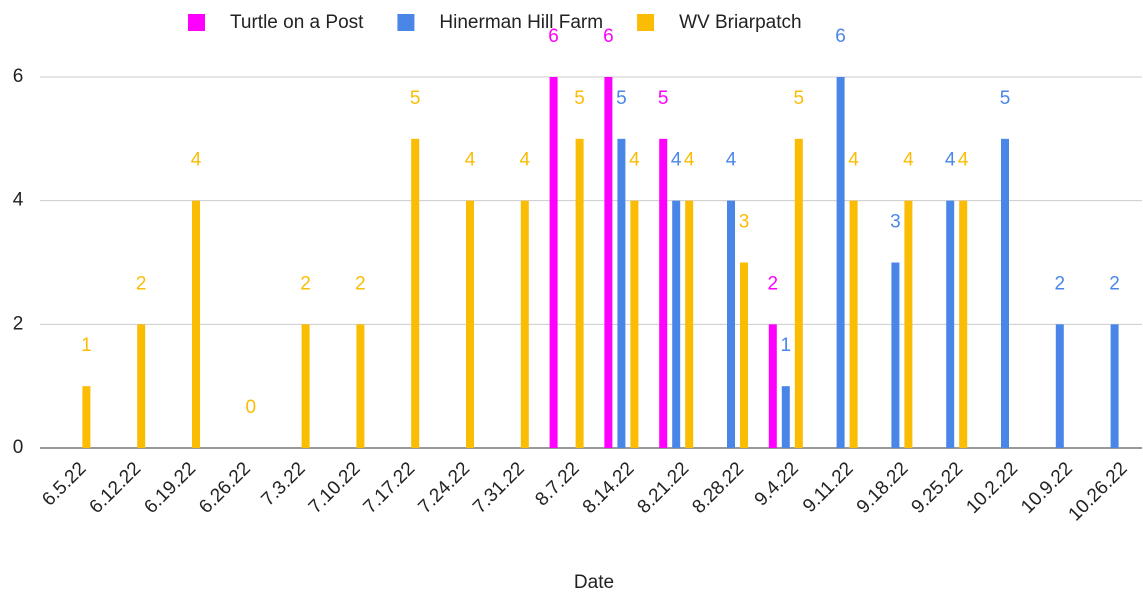 This screenshot has width=1143, height=597. I want to click on x-tick-label: 8.21.22, so click(664, 488).